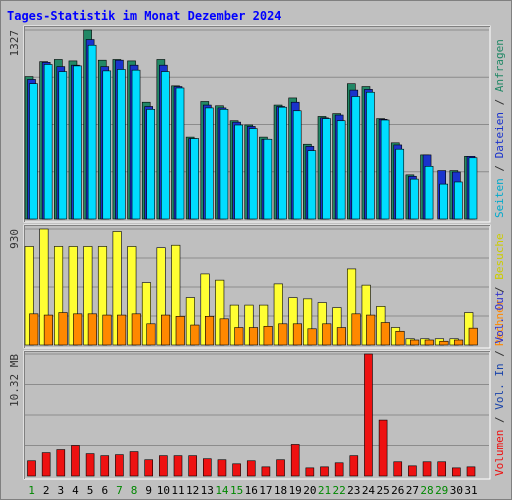  I want to click on day-label: 11, so click(177, 490).